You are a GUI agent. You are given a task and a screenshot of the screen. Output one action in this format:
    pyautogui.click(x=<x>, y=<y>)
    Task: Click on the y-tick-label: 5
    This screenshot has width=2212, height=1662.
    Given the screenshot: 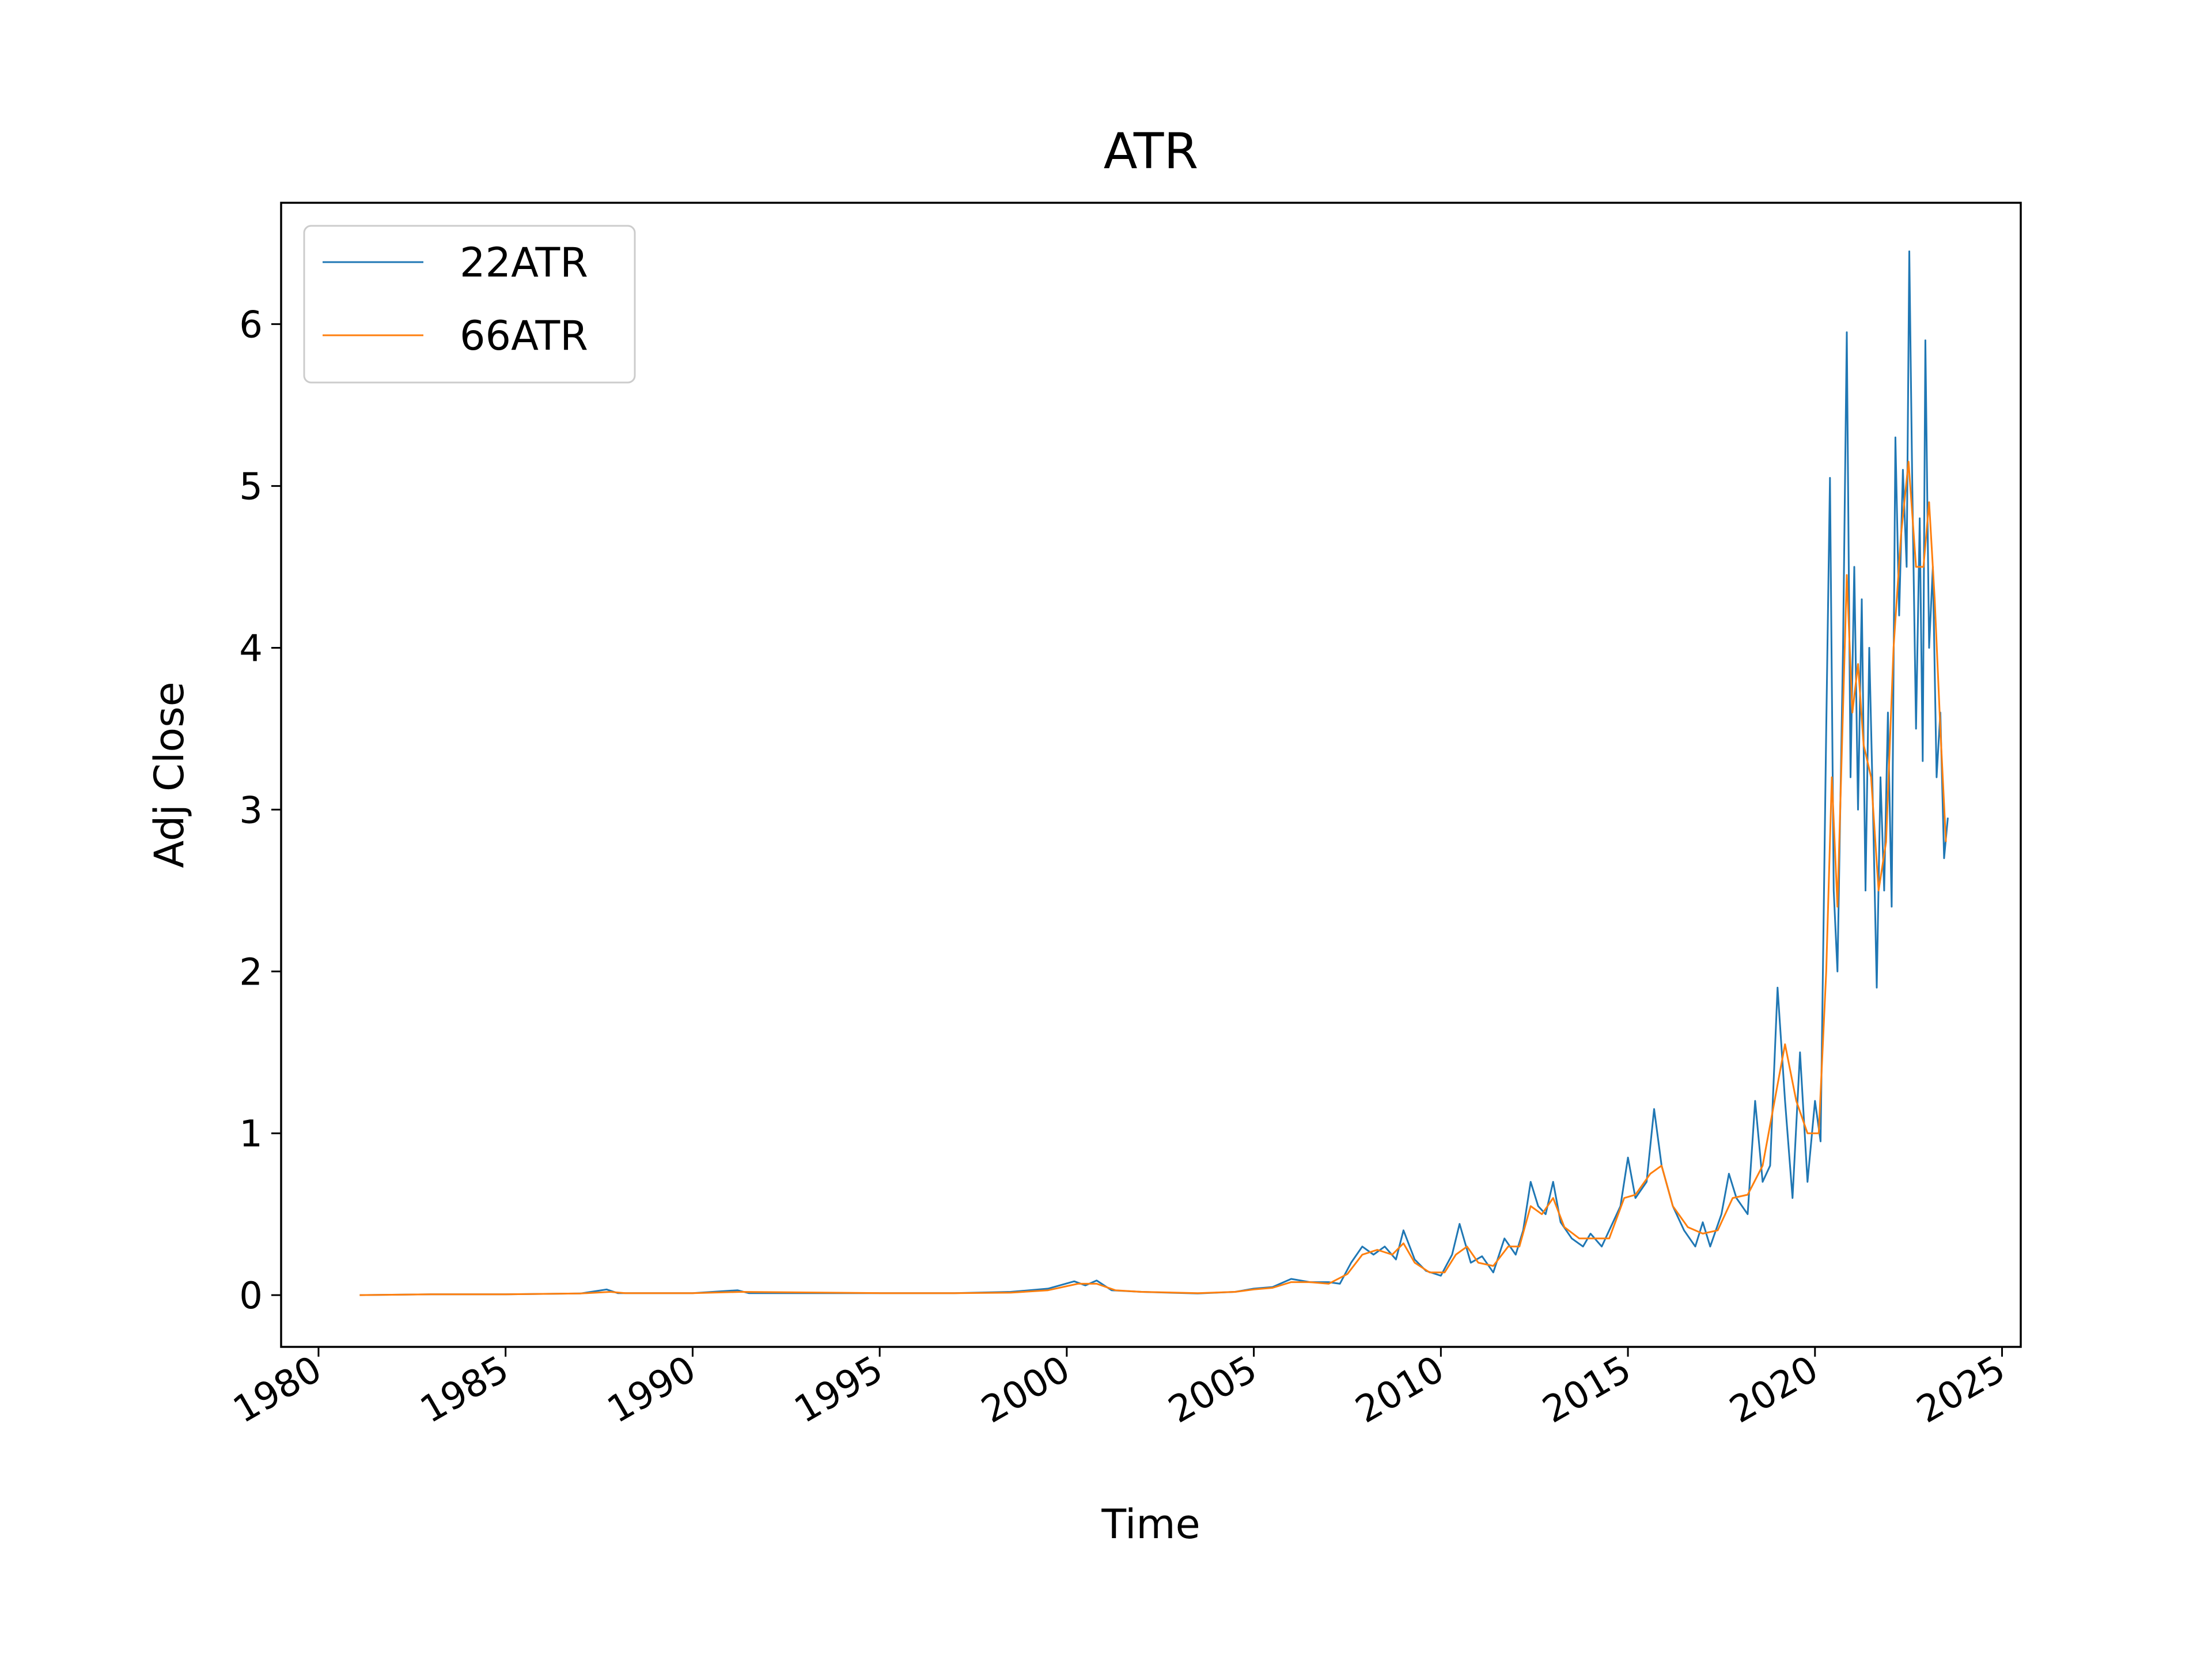 What is the action you would take?
    pyautogui.click(x=251, y=487)
    